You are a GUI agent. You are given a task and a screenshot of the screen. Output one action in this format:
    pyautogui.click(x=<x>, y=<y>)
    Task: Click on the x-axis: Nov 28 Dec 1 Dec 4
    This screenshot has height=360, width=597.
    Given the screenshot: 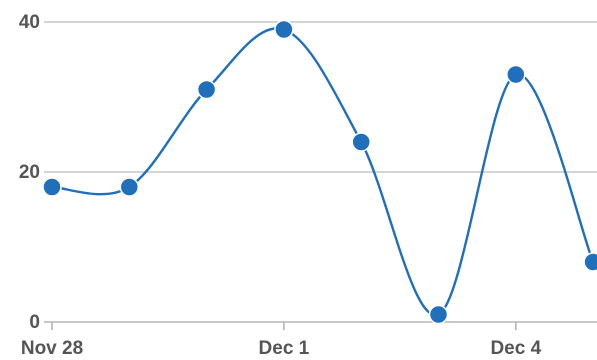 What is the action you would take?
    pyautogui.click(x=281, y=340)
    